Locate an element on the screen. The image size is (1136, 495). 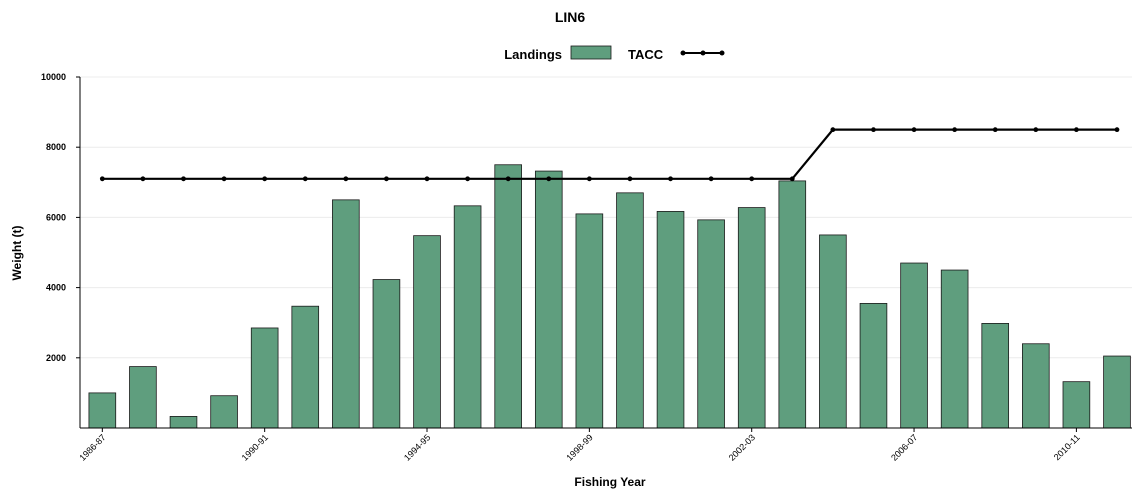
legend-tacc-symbol is located at coordinates (702, 53).